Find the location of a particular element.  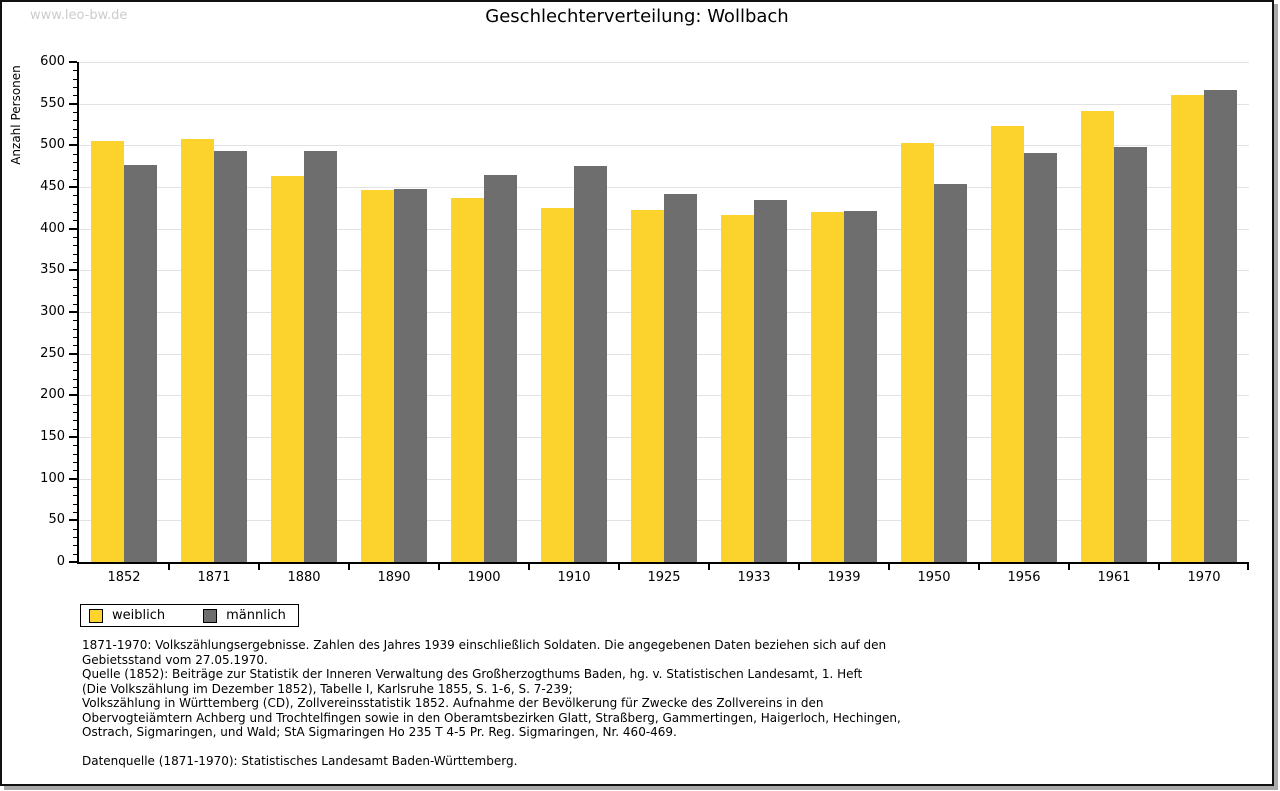

legend-swatch-maennlich is located at coordinates (210, 615).